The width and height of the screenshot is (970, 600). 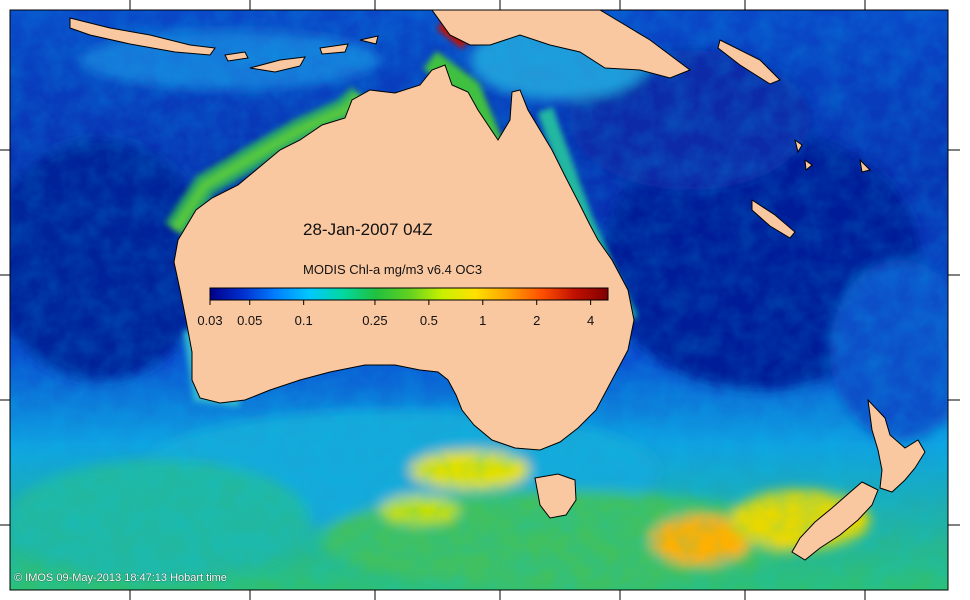 I want to click on footer-credit: © IMOS 09-May-2013 18:47:13 Hobart time, so click(x=120, y=578).